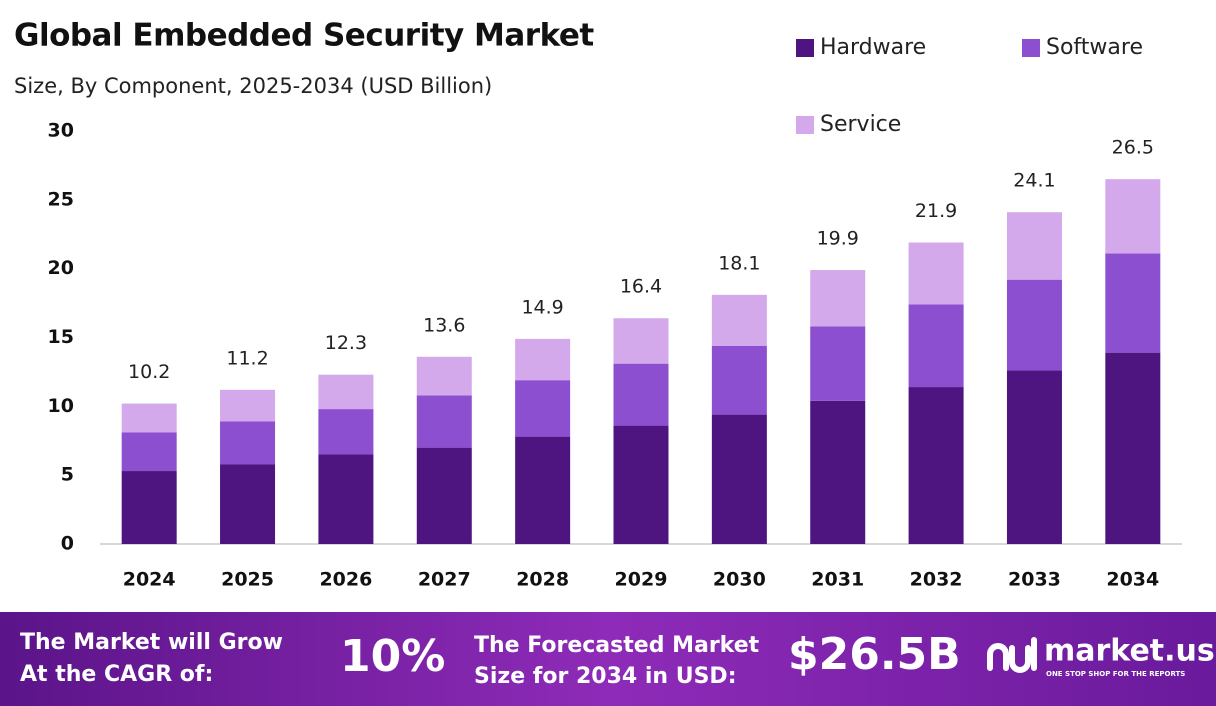  Describe the element at coordinates (860, 124) in the screenshot. I see `legend-label: Service` at that location.